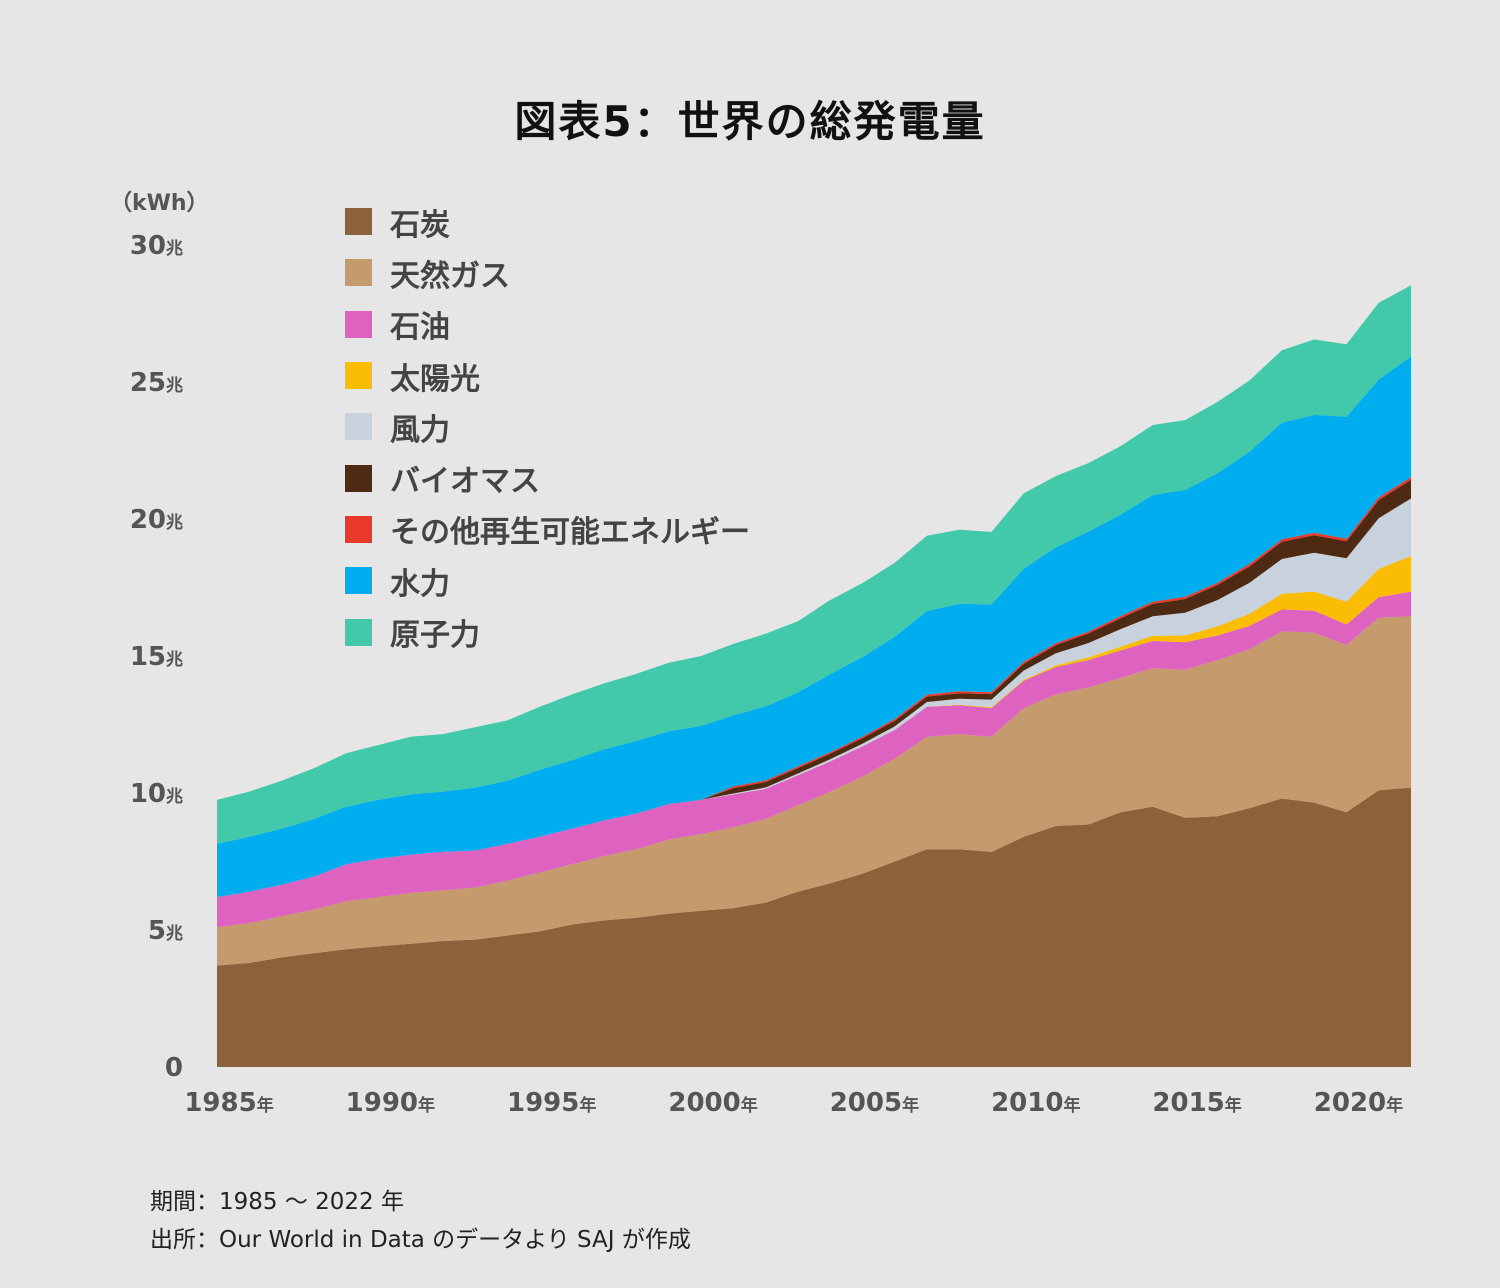 This screenshot has height=1288, width=1500. I want to click on legend-label: 原子力, so click(435, 636).